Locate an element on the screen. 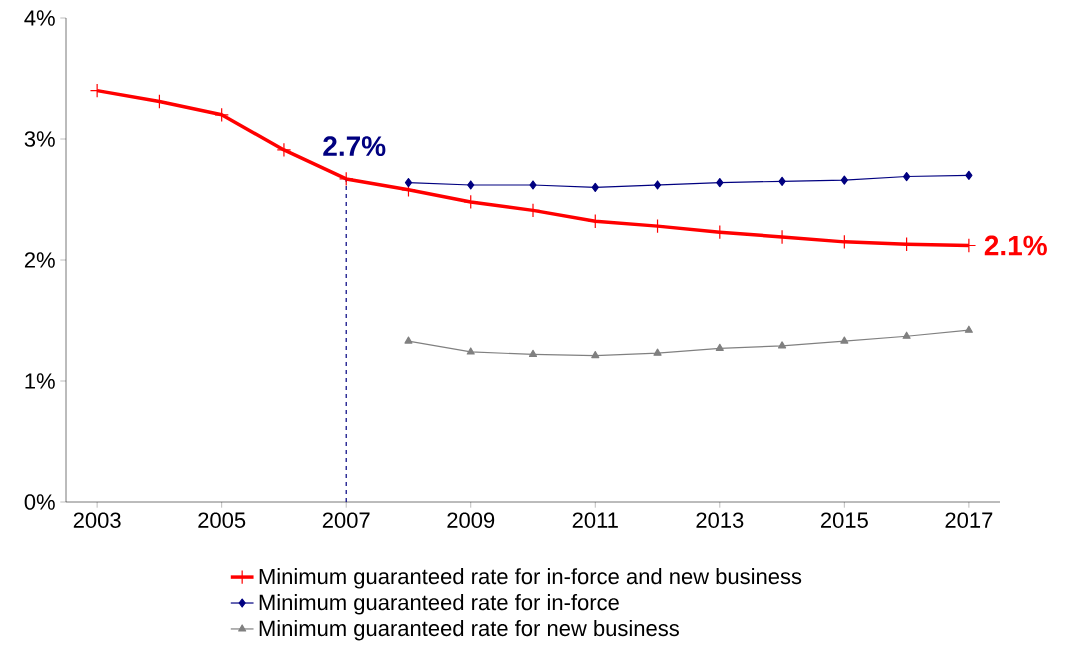 This screenshot has width=1066, height=669. legend-label: Minimum guaranteed rate for new business is located at coordinates (469, 630).